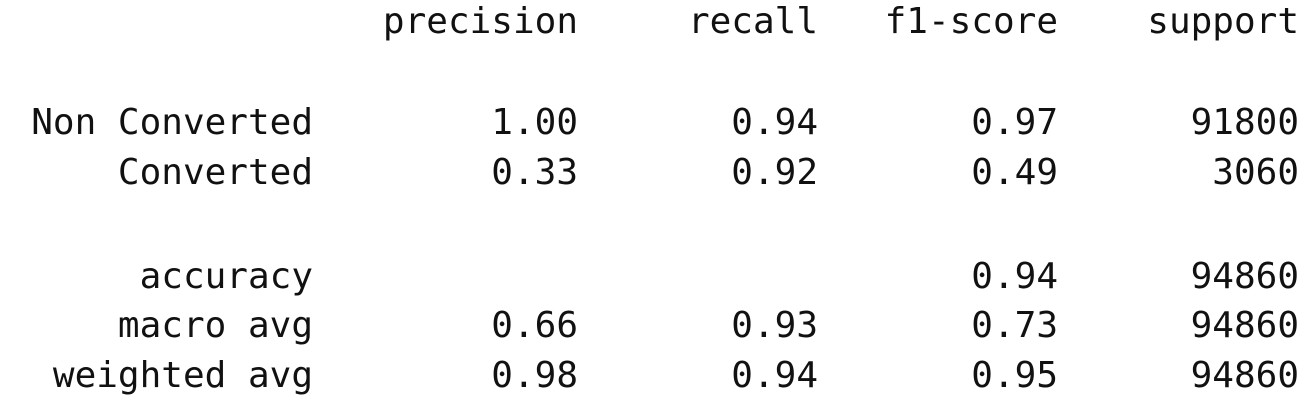  I want to click on header-row: precision recall f1-score support, so click(650, 23).